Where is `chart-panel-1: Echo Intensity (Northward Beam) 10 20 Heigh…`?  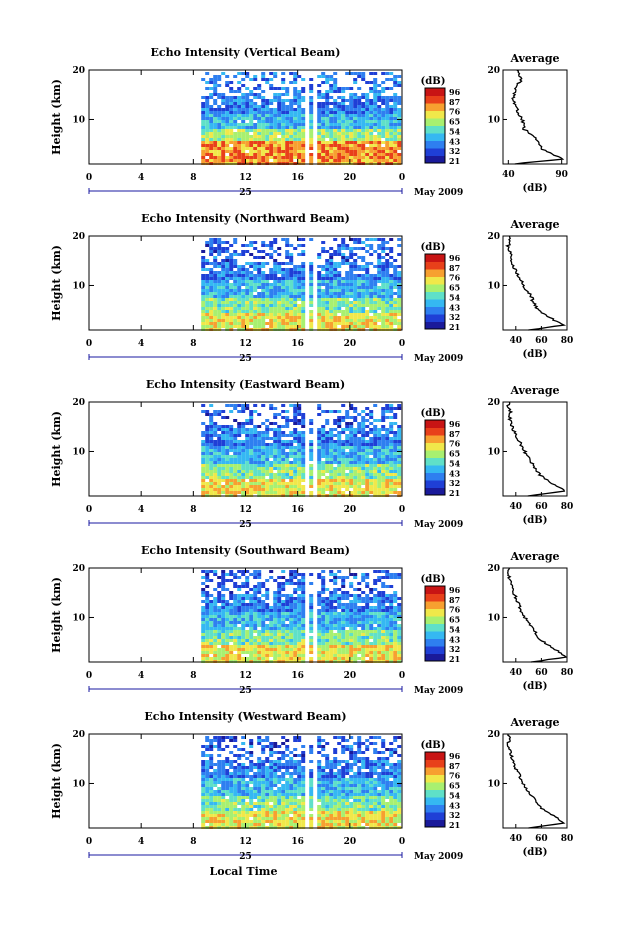
chart-panel-1: Echo Intensity (Northward Beam) 10 20 Heigh… is located at coordinates (311, 288).